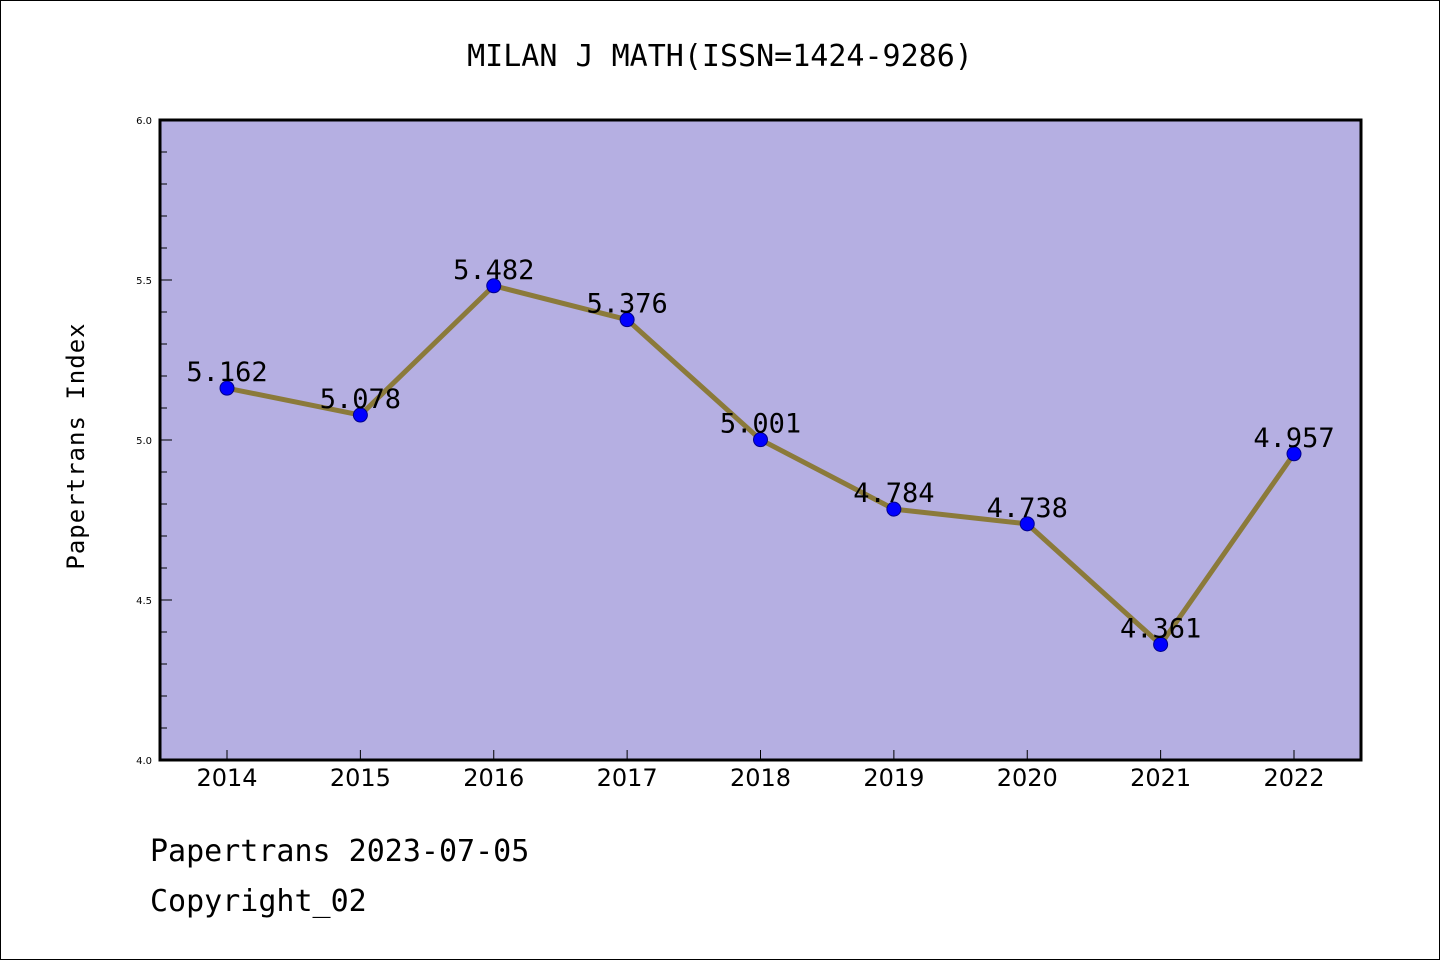  I want to click on y-tick-label: 4.0, so click(144, 761).